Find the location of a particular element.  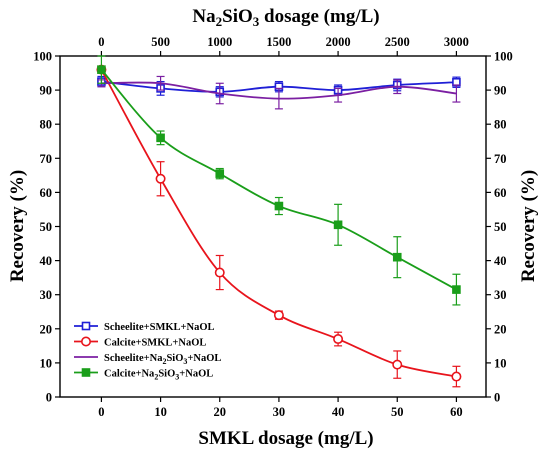

x-tick-label-bottom: 50 is located at coordinates (397, 412).